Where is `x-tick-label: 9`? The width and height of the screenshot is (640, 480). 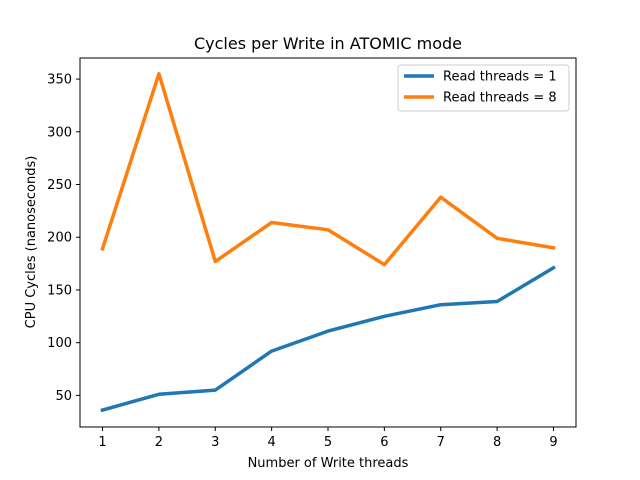 x-tick-label: 9 is located at coordinates (553, 442).